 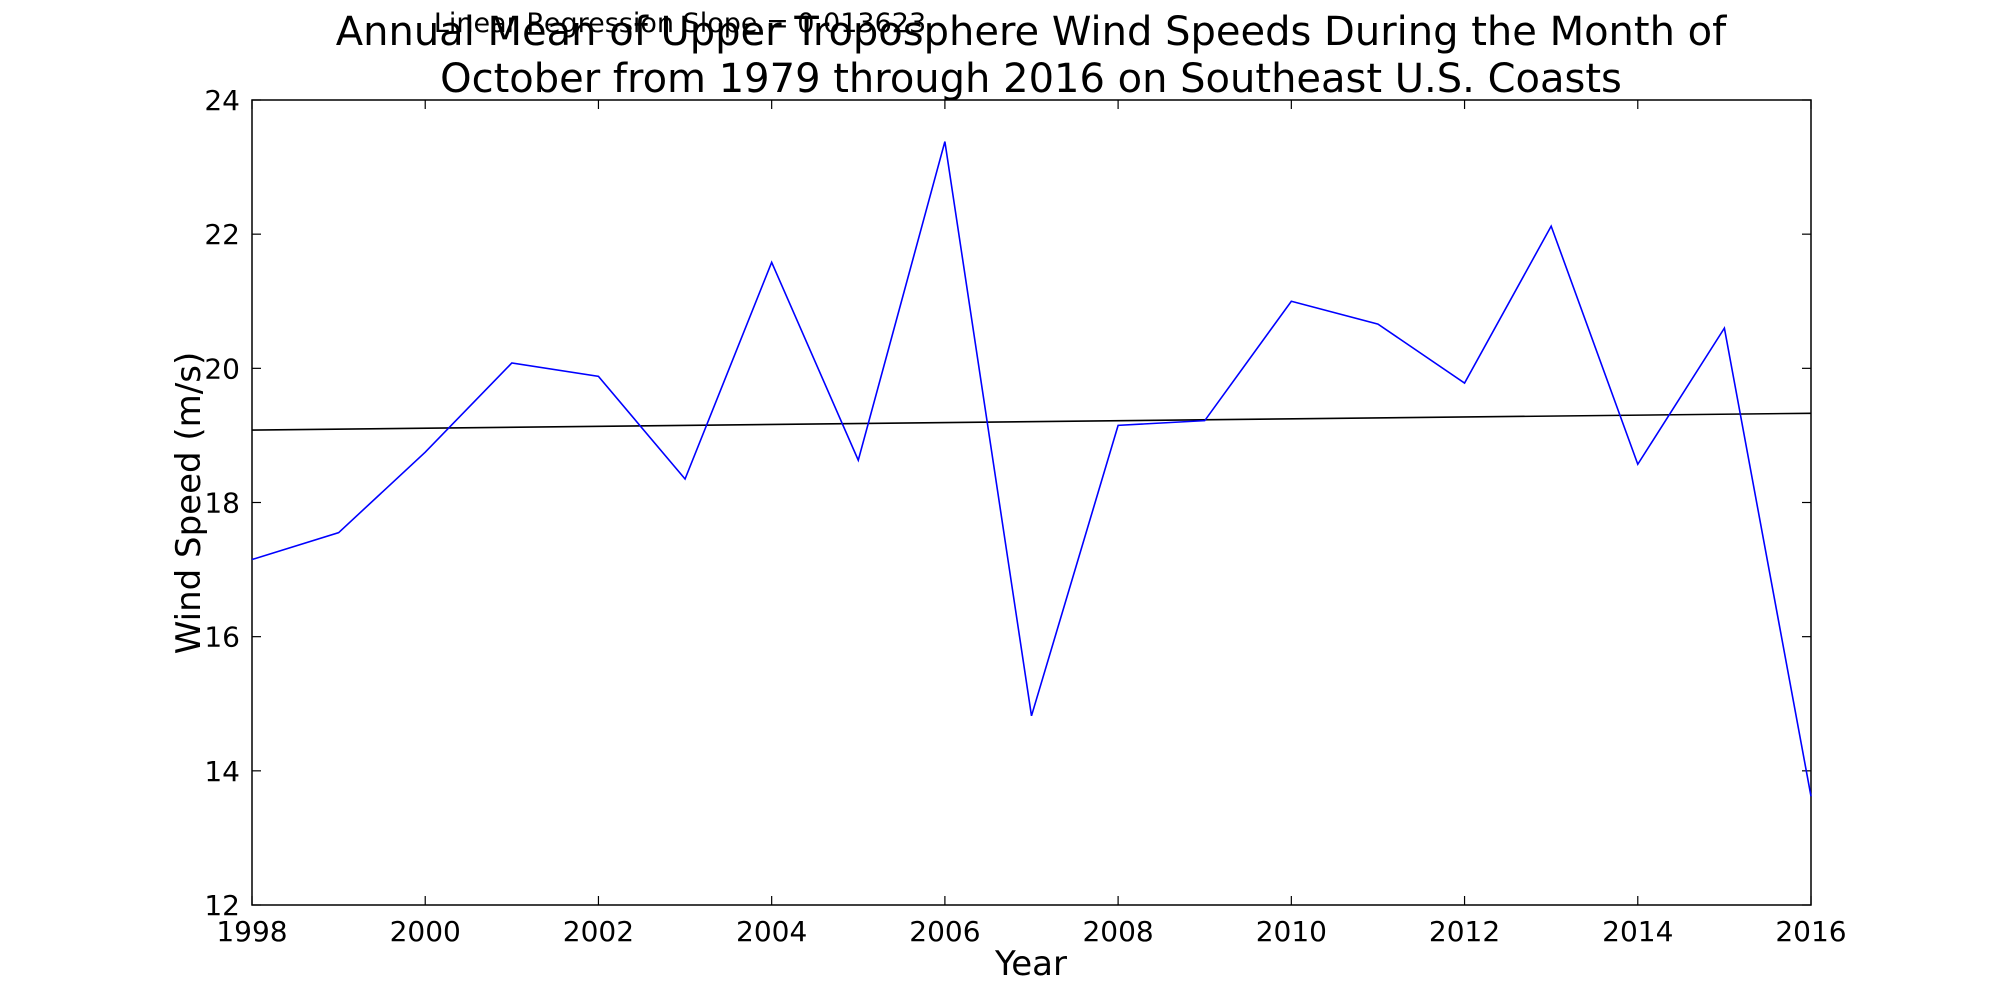 I want to click on x-tick-label: 2004, so click(x=771, y=931).